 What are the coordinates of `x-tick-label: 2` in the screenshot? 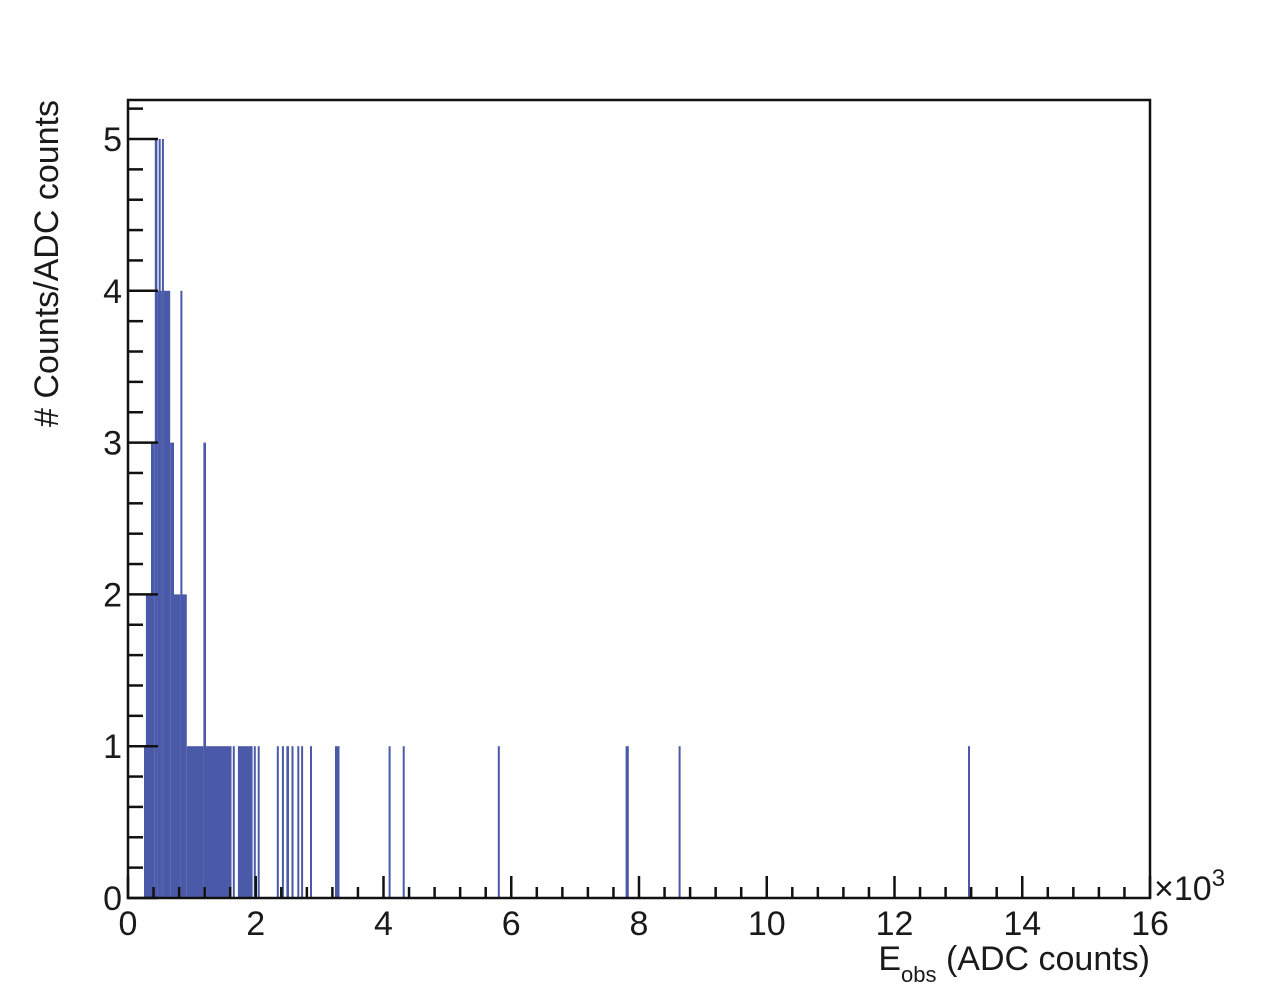 It's located at (255, 924).